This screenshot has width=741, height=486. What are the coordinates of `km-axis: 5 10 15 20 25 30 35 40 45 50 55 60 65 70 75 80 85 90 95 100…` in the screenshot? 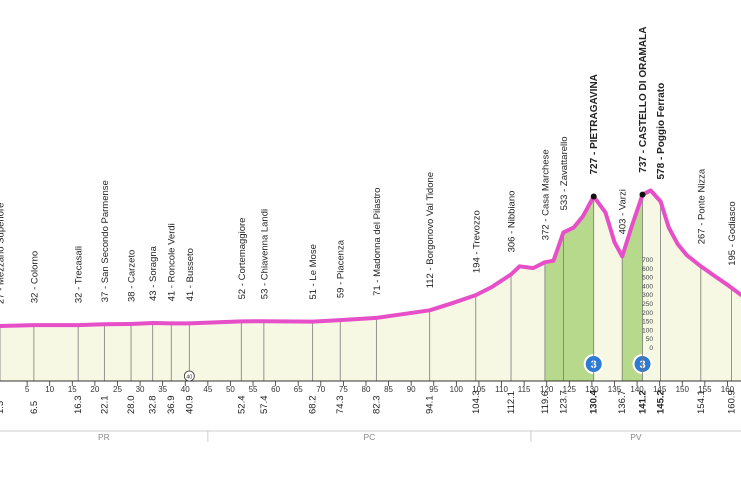 It's located at (370, 382).